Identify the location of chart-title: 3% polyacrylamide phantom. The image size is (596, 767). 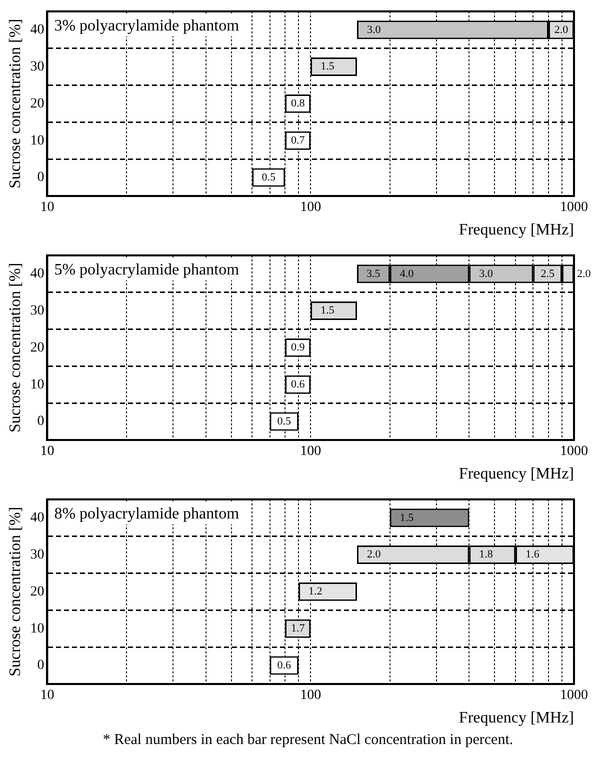
(147, 26).